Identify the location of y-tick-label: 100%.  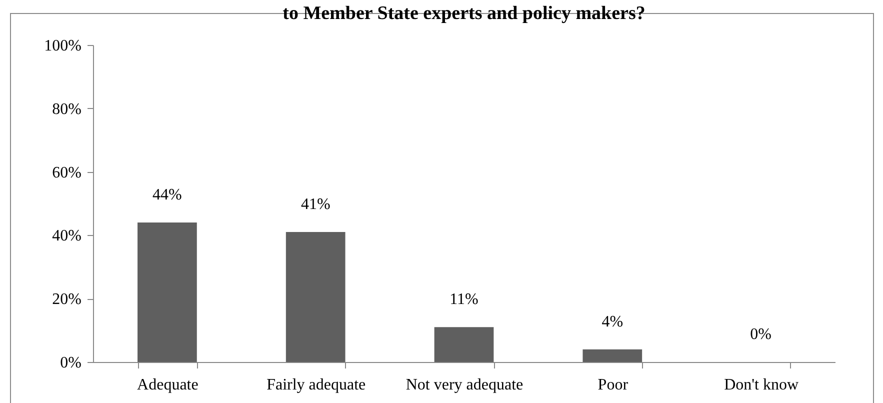
(63, 46).